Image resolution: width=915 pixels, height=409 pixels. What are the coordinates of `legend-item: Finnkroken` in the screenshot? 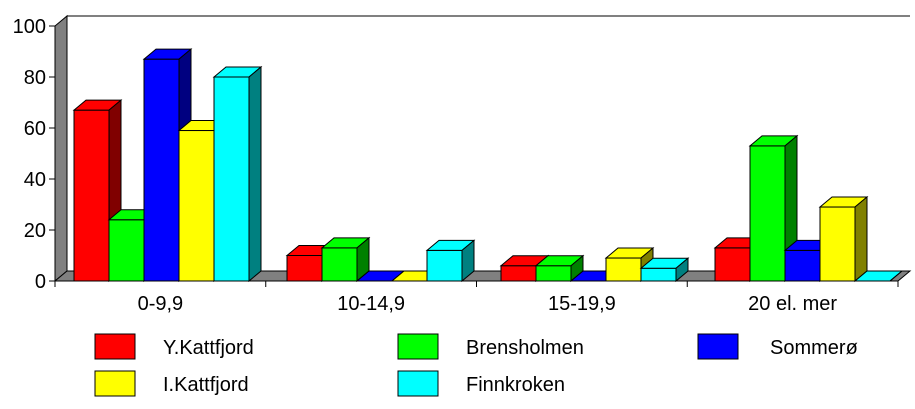 It's located at (481, 383).